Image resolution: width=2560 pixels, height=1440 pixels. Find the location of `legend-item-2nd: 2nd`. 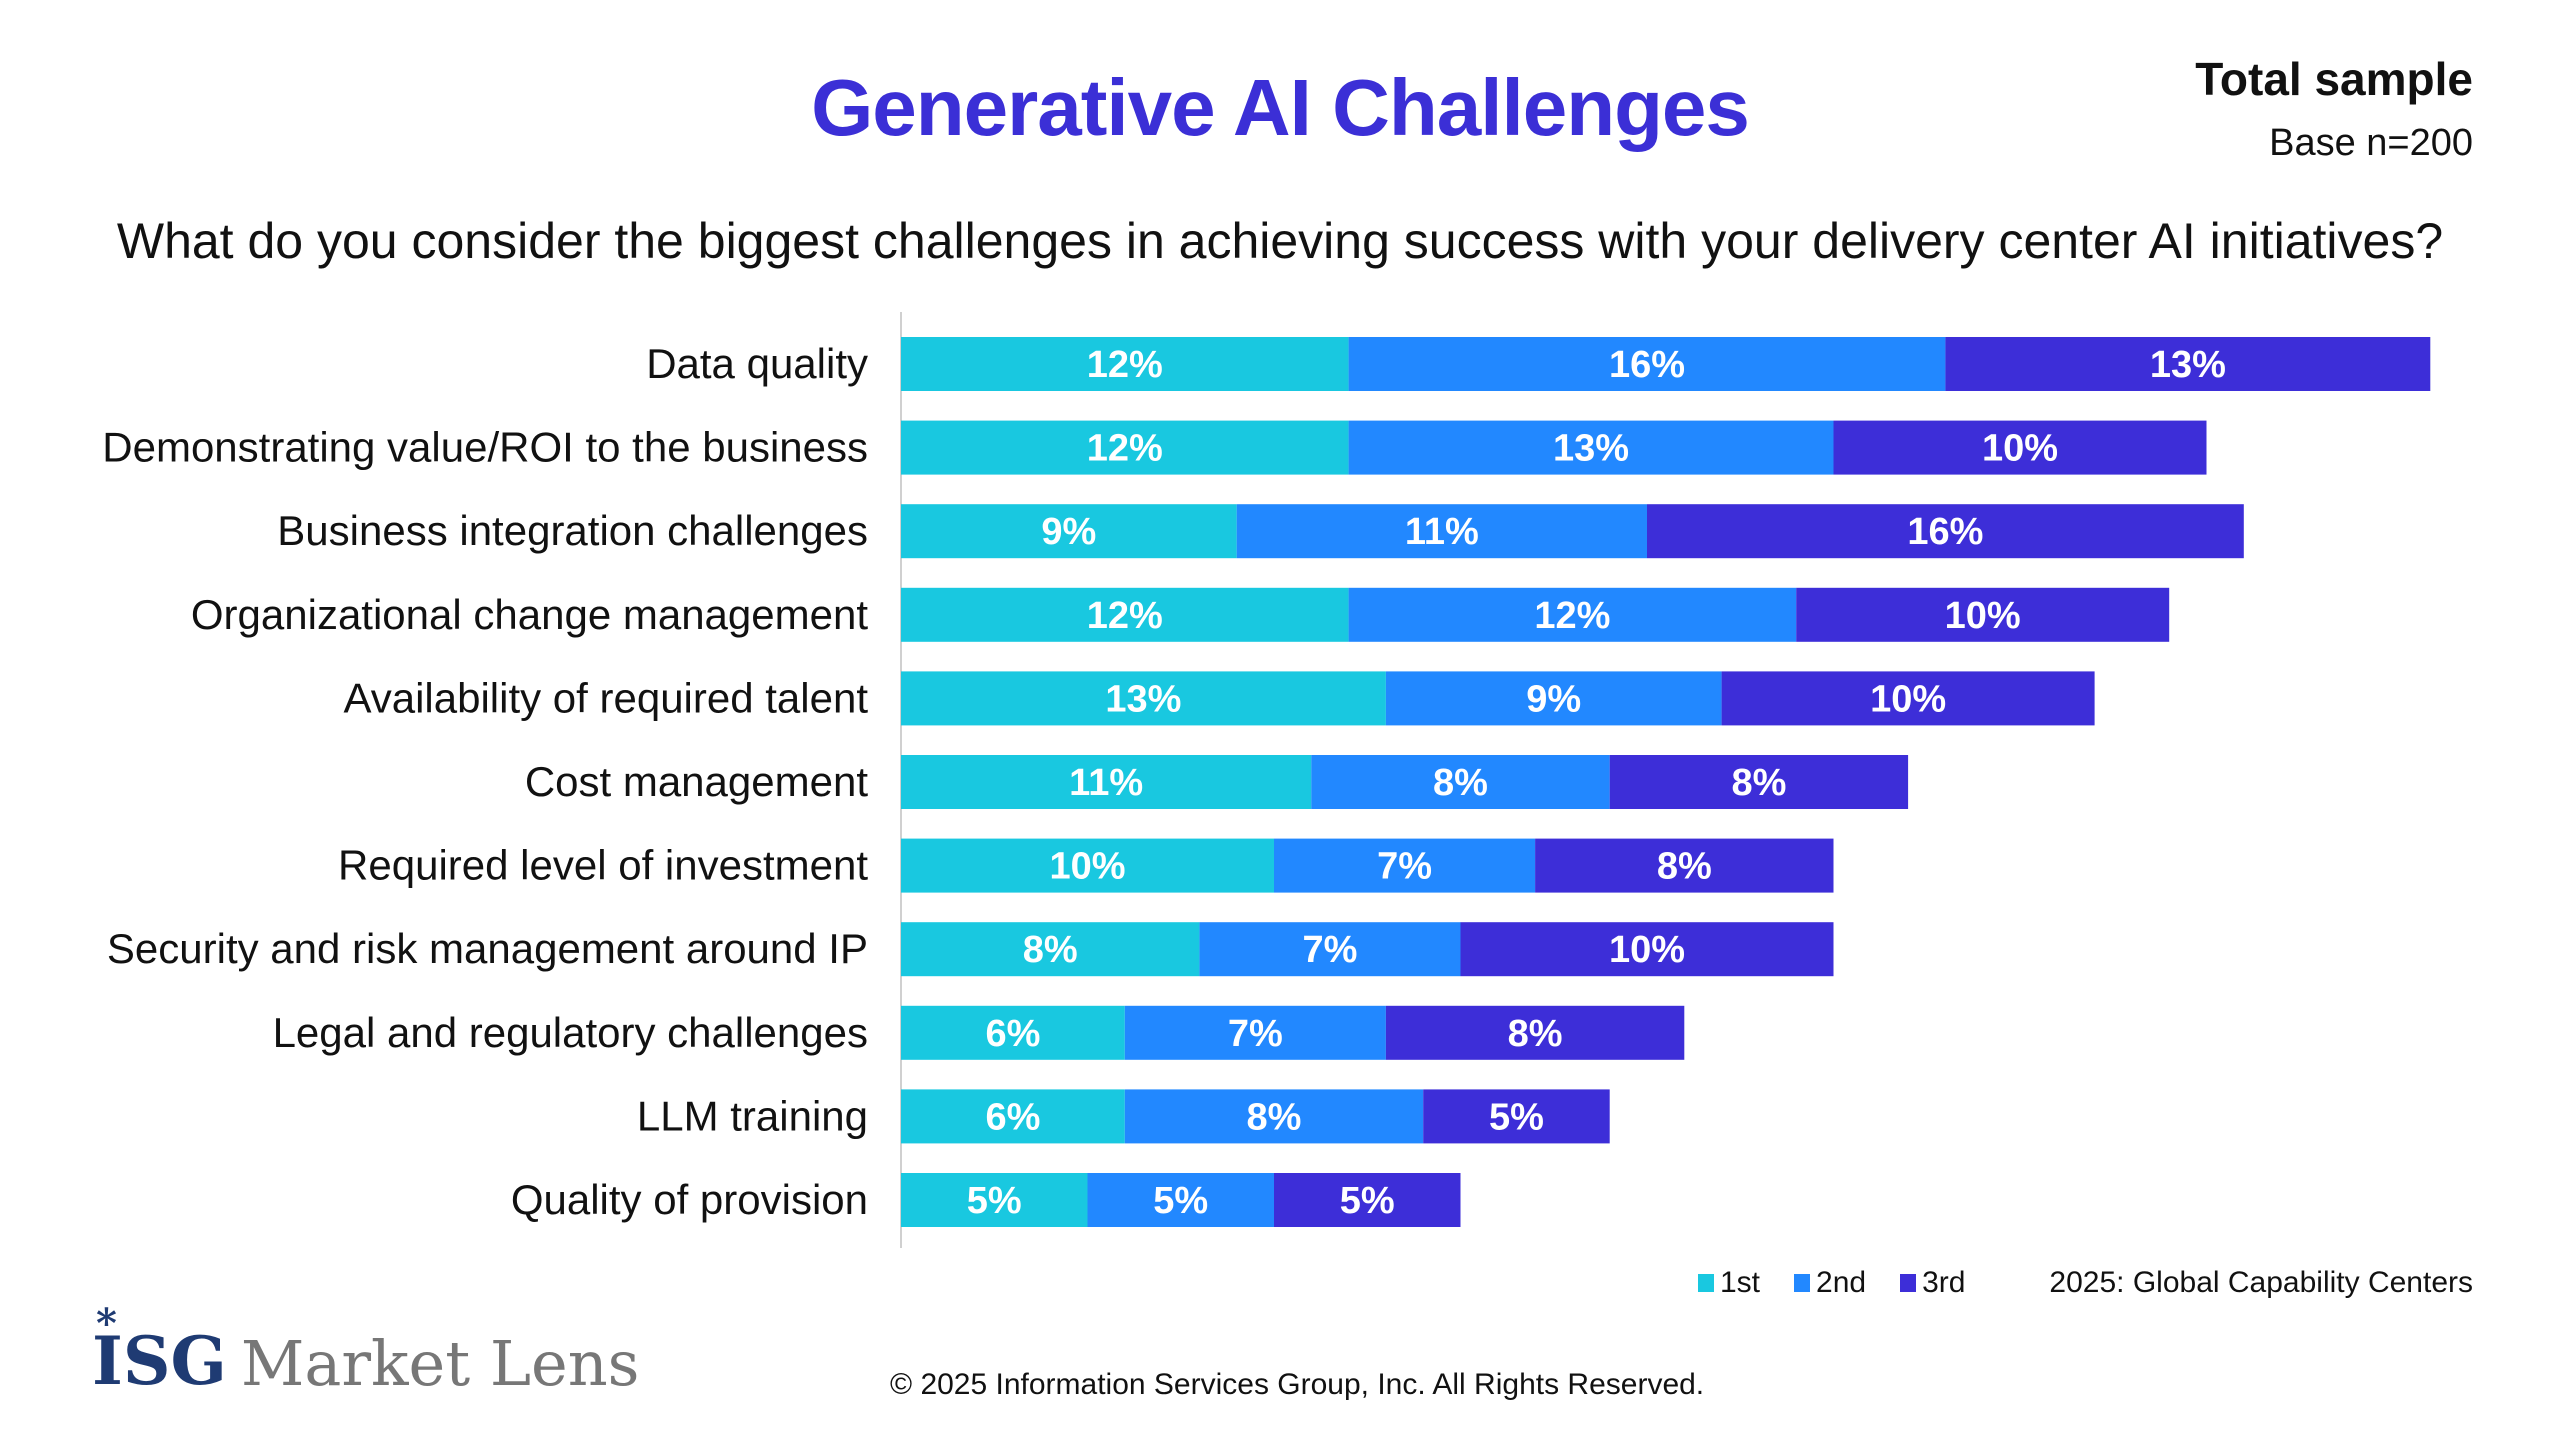

legend-item-2nd: 2nd is located at coordinates (1830, 1283).